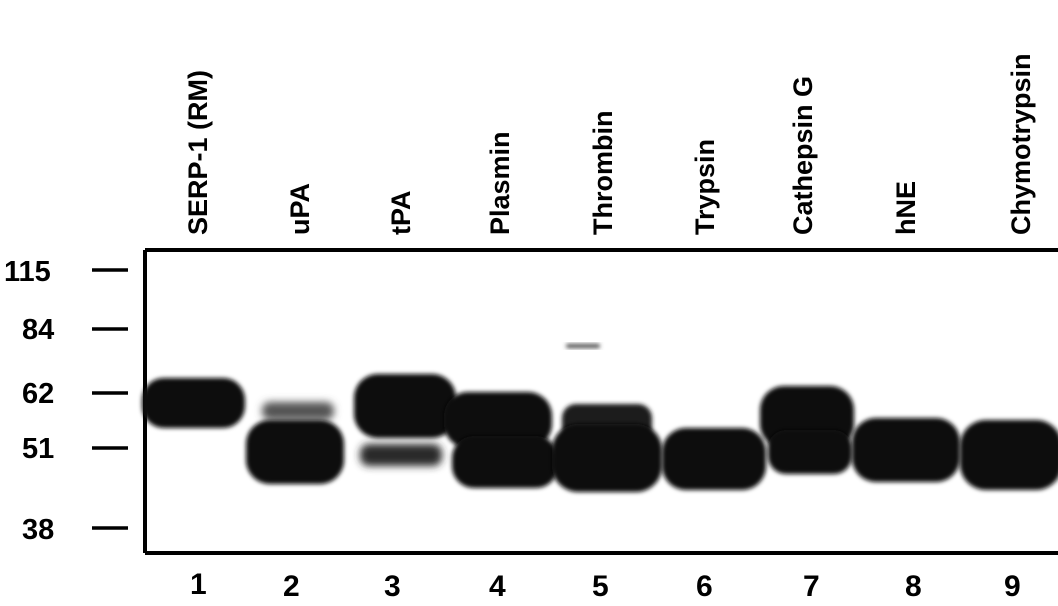  I want to click on marker-label-84: 84, so click(38, 330).